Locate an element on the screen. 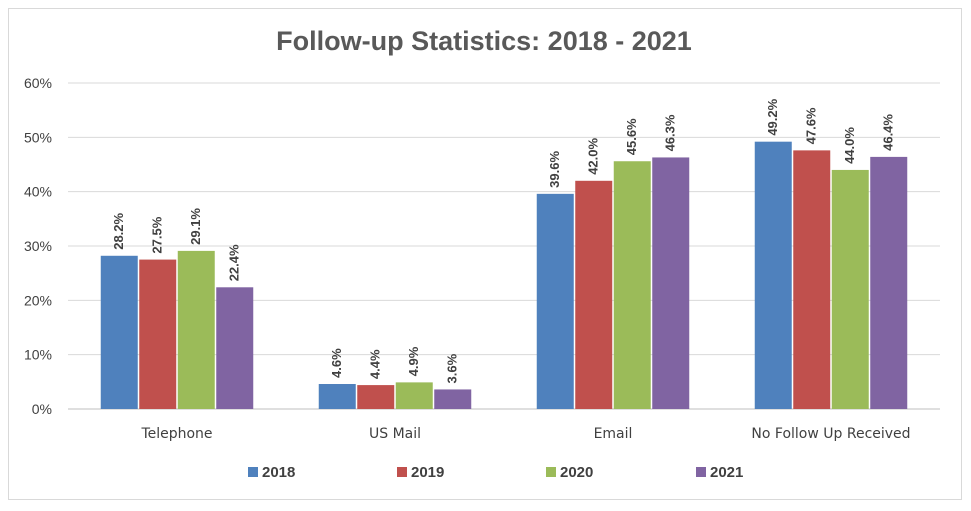 The image size is (971, 511). chart-title: Follow-up Statistics: 2018 - 2021 is located at coordinates (484, 41).